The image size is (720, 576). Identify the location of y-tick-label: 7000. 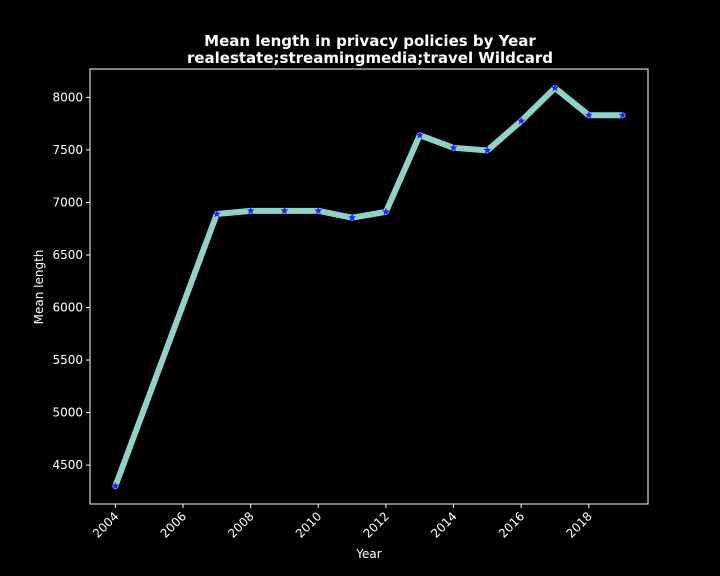
(67, 202).